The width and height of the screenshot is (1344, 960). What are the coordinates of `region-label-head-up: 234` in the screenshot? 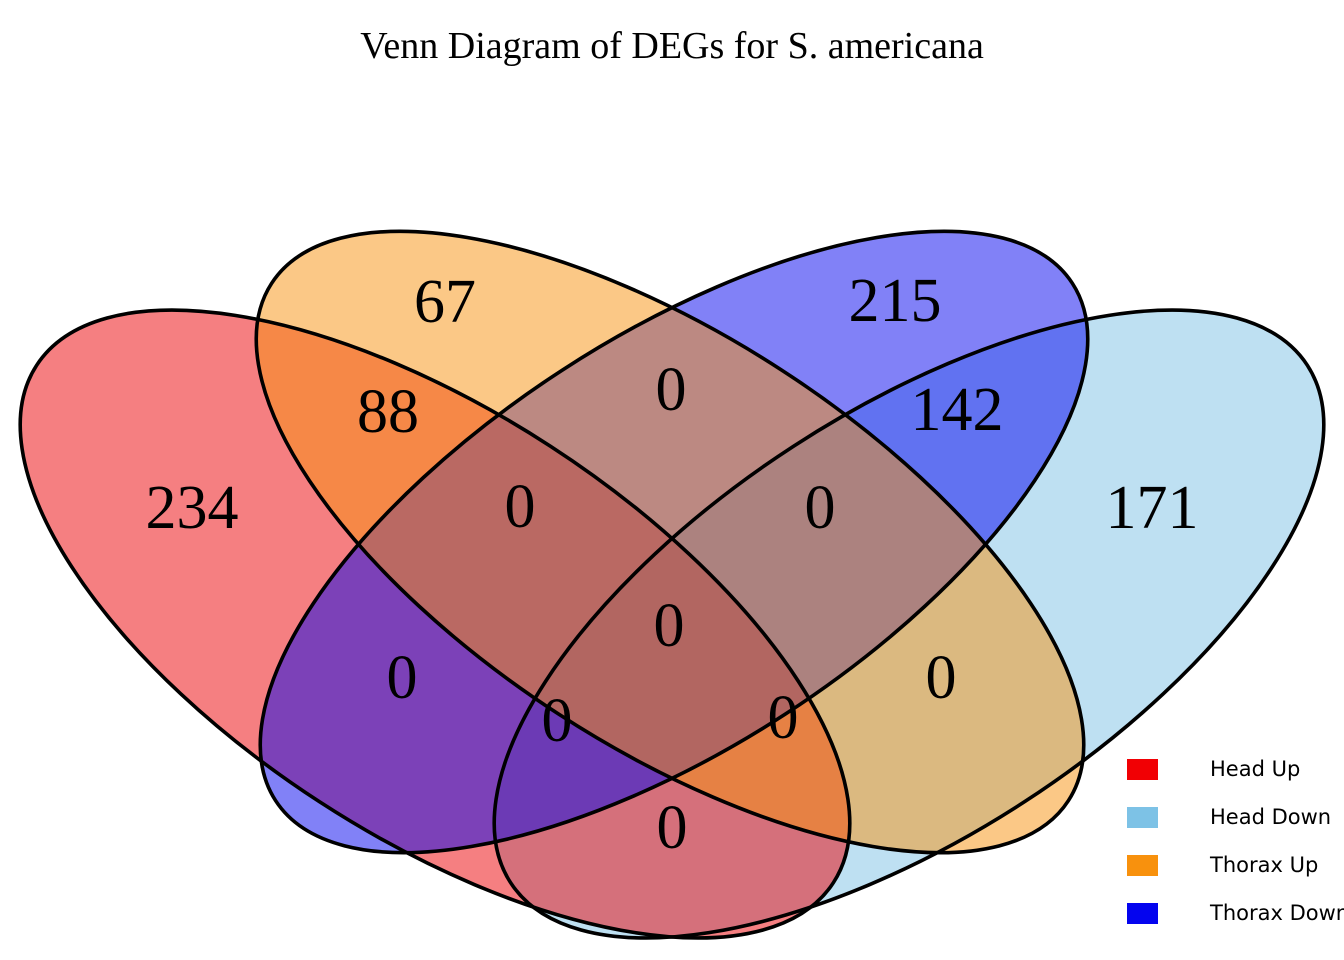 It's located at (192, 508).